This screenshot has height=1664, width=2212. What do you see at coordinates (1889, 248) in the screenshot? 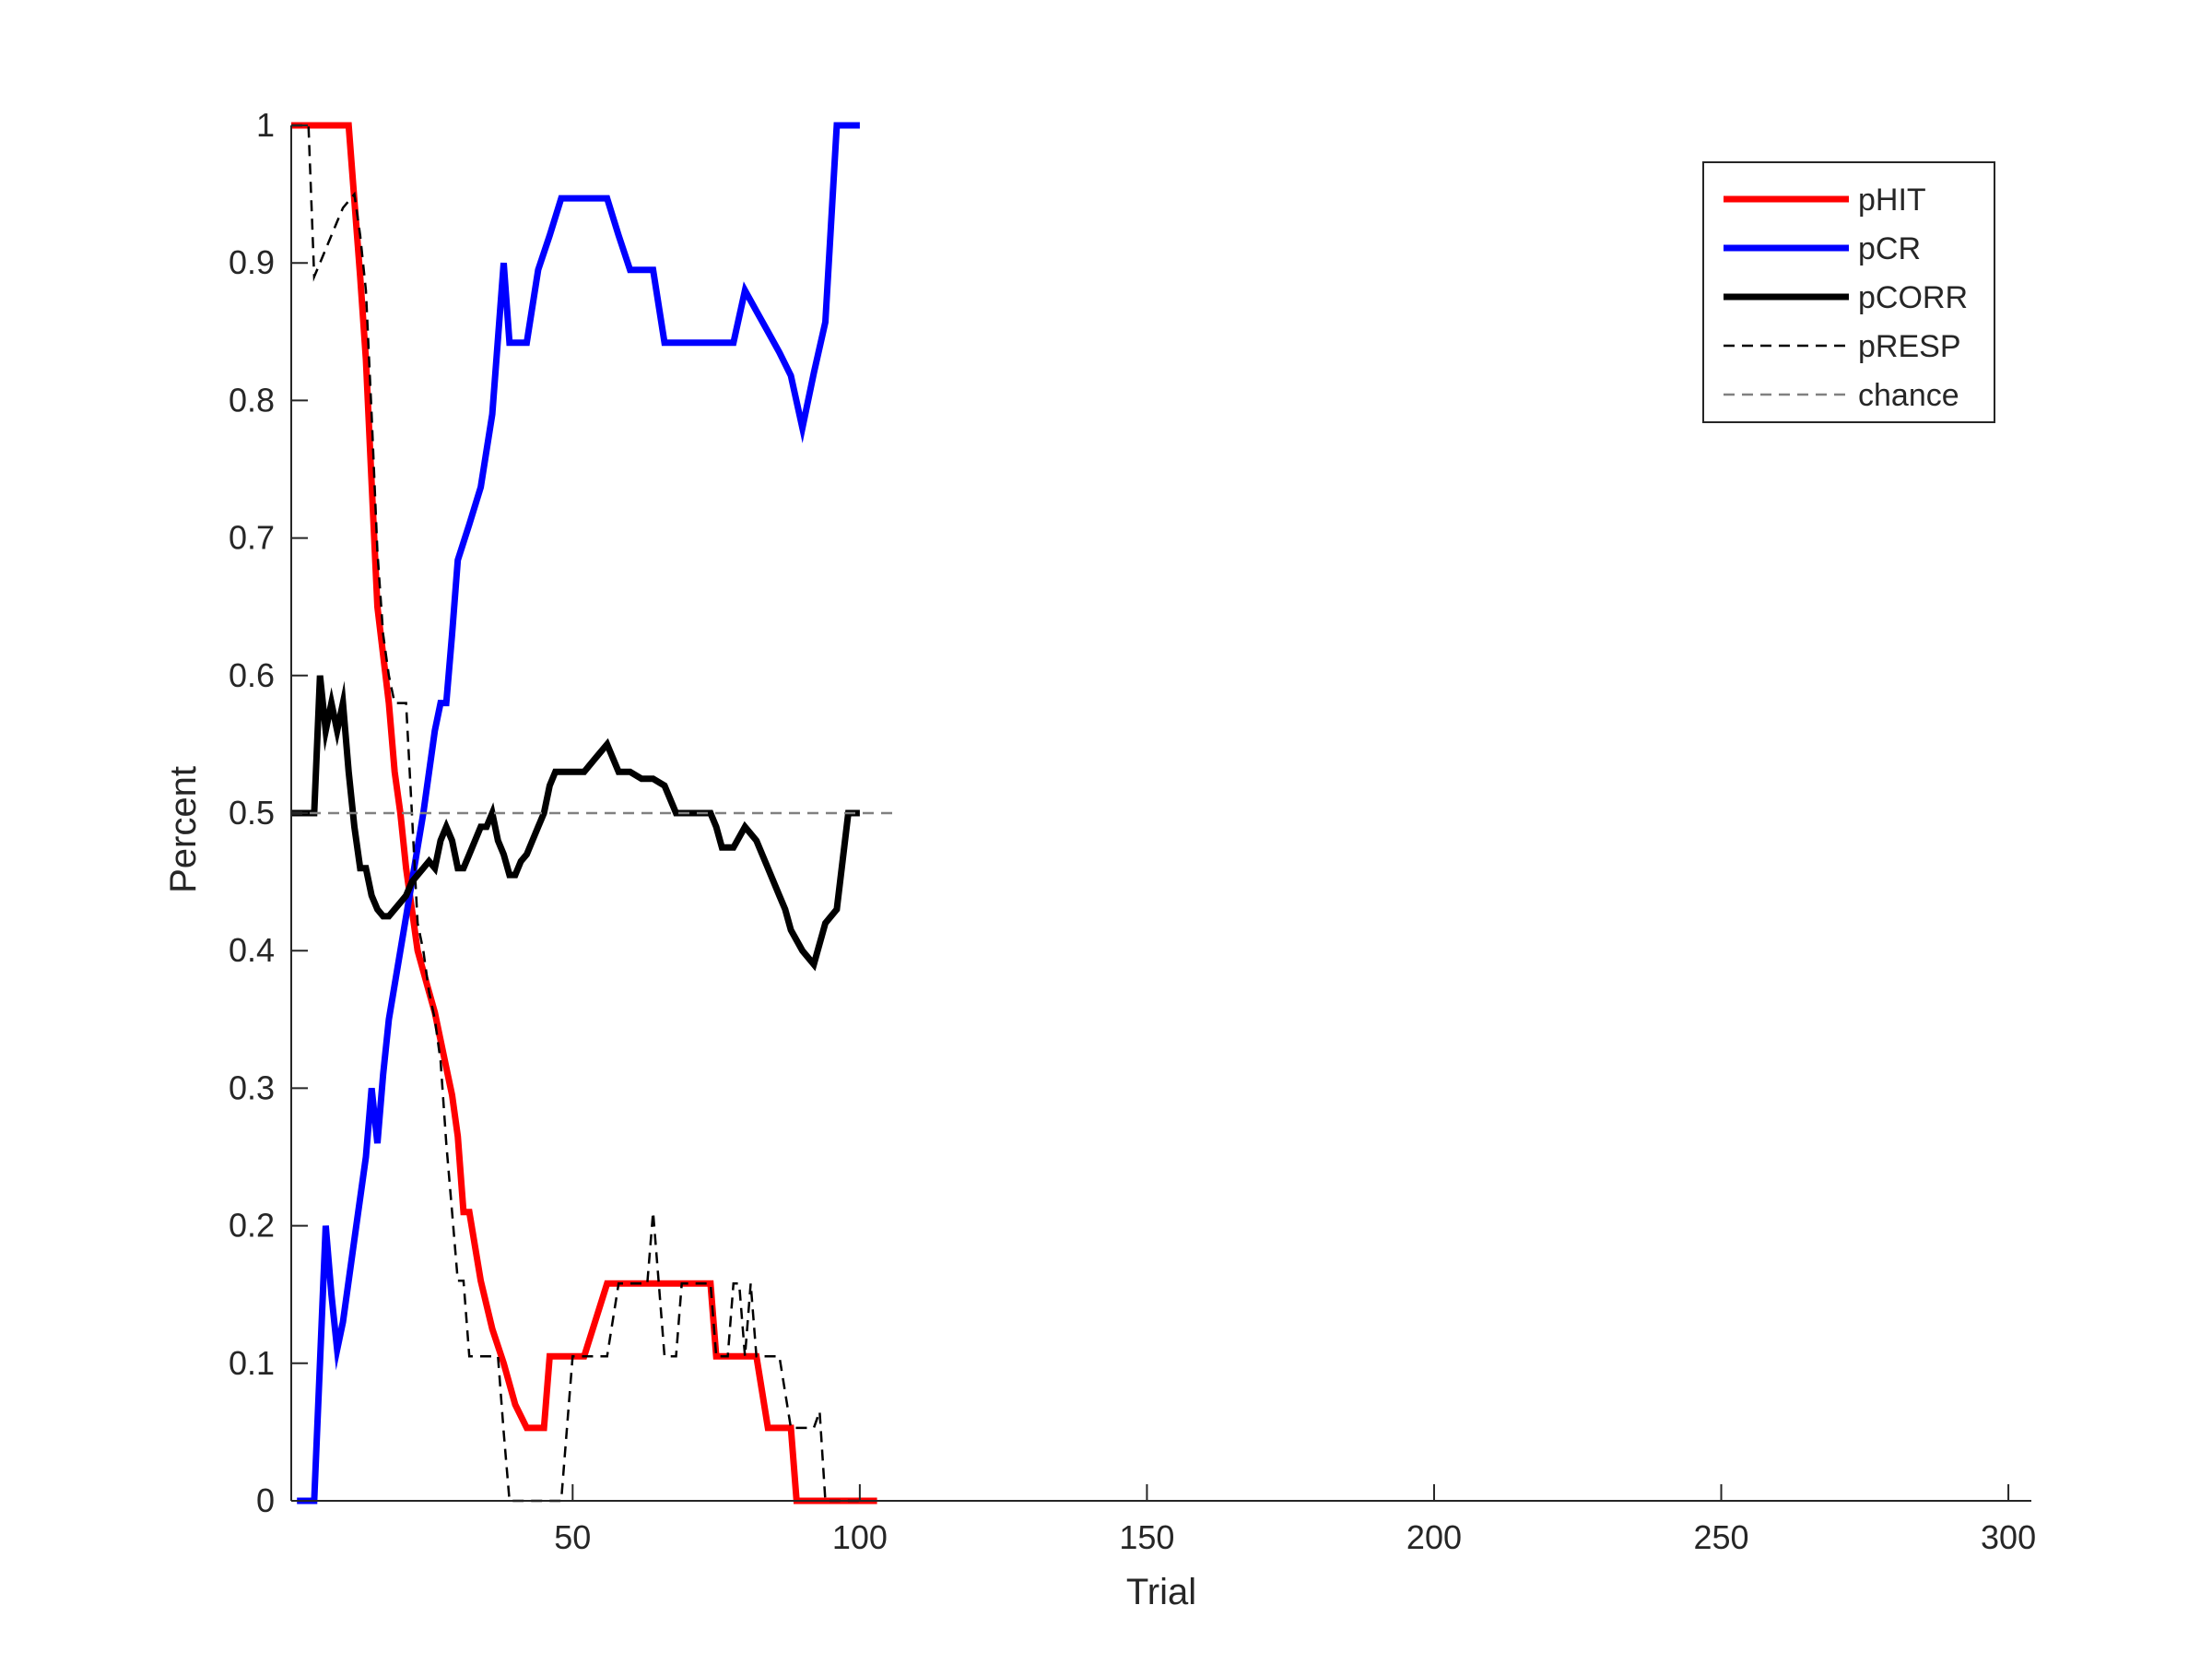
I see `legend-label-pcr: pCR` at bounding box center [1889, 248].